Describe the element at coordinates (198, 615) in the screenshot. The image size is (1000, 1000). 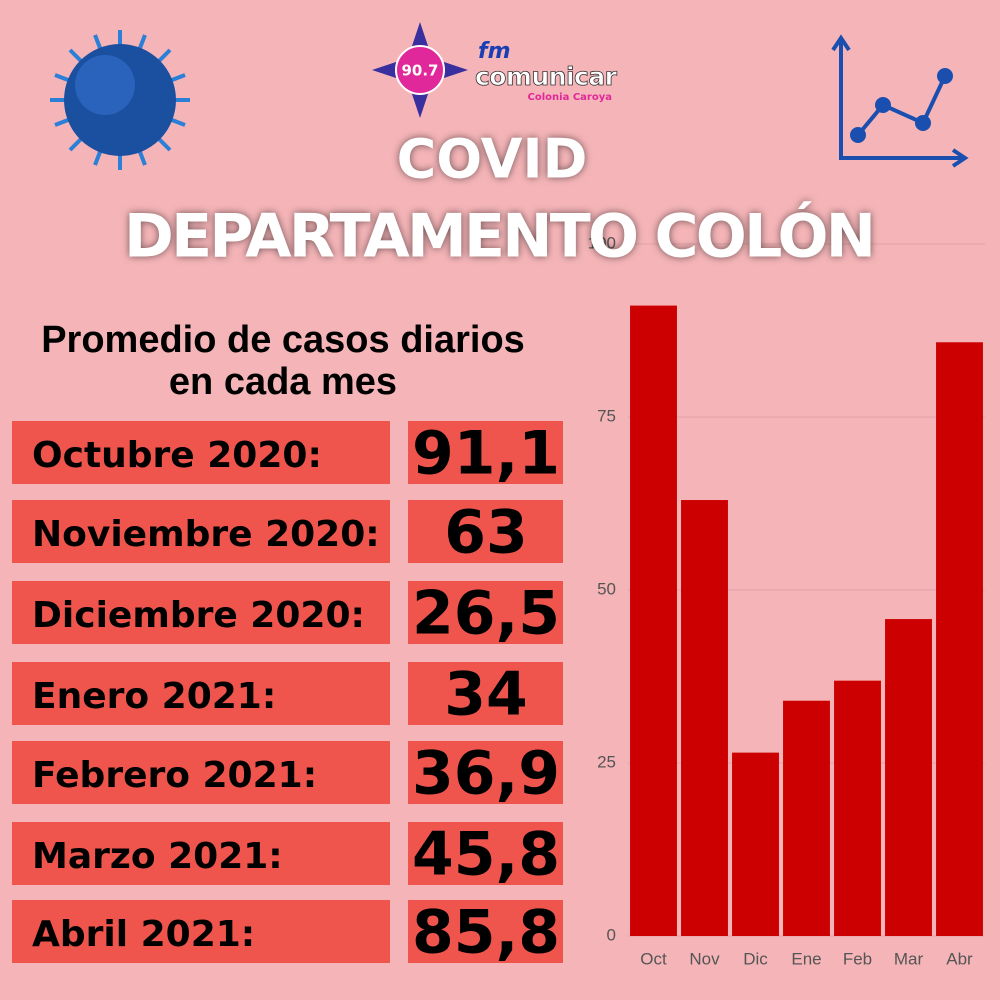
I see `row-label: Diciembre 2020:` at that location.